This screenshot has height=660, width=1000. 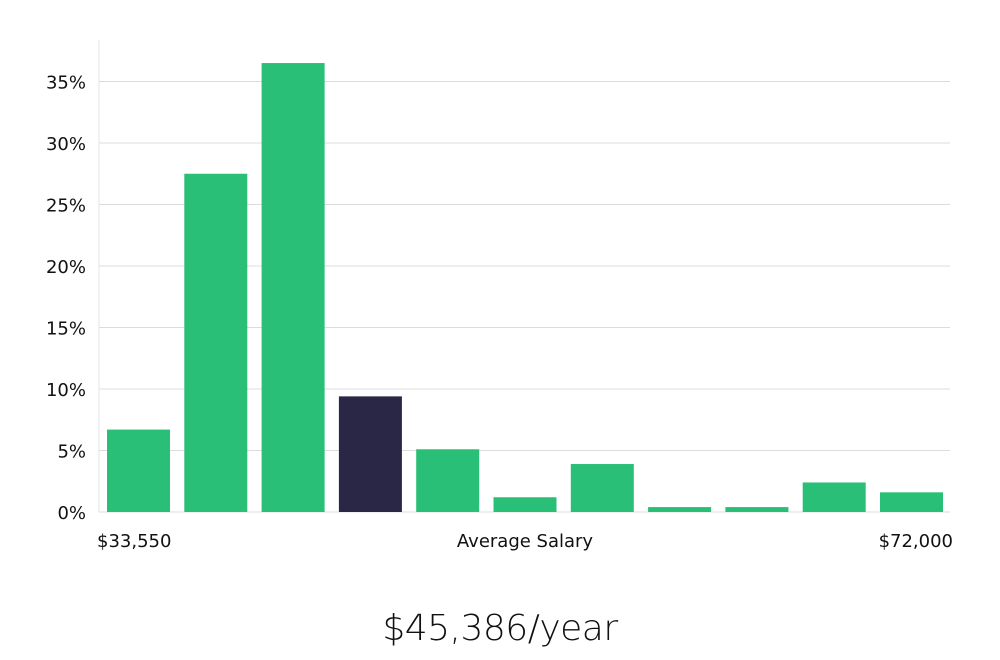 What do you see at coordinates (71, 513) in the screenshot?
I see `y-tick-label-0: 0%` at bounding box center [71, 513].